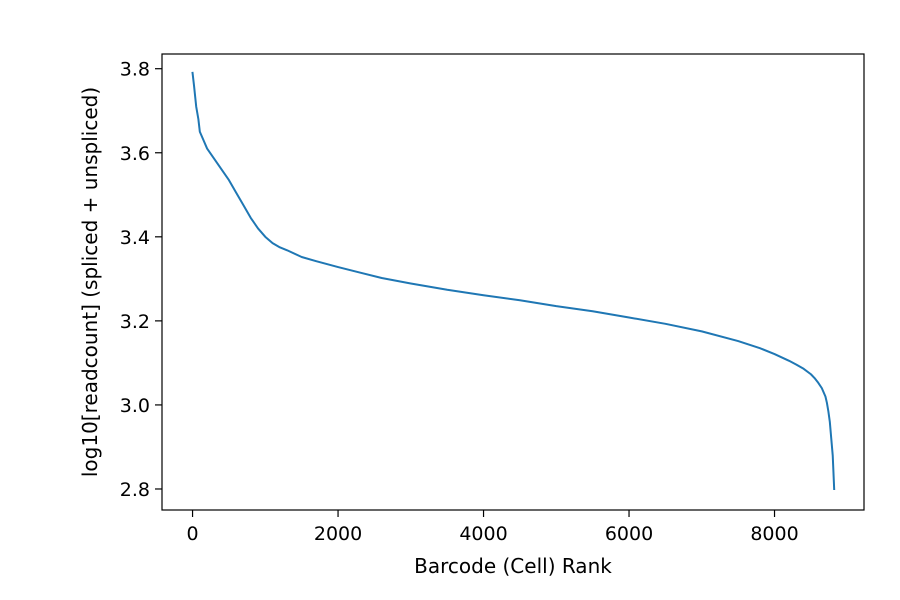 This screenshot has height=600, width=900. What do you see at coordinates (338, 534) in the screenshot?
I see `x-tick-label: 2000` at bounding box center [338, 534].